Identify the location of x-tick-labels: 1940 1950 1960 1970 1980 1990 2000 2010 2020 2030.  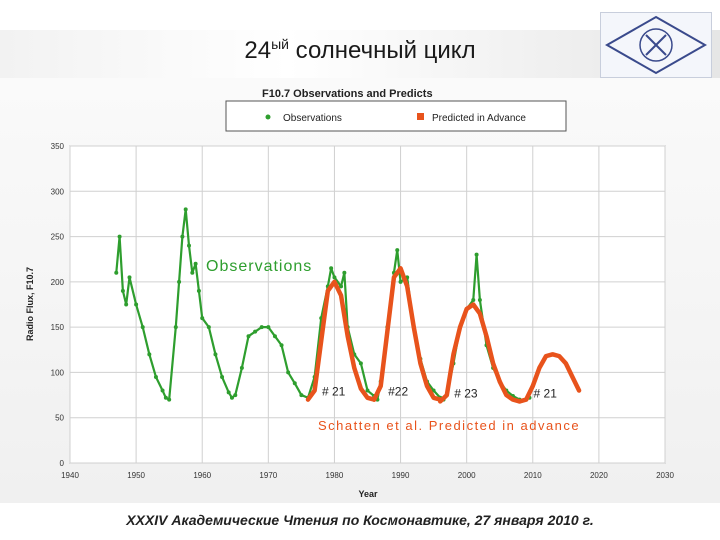
(367, 475).